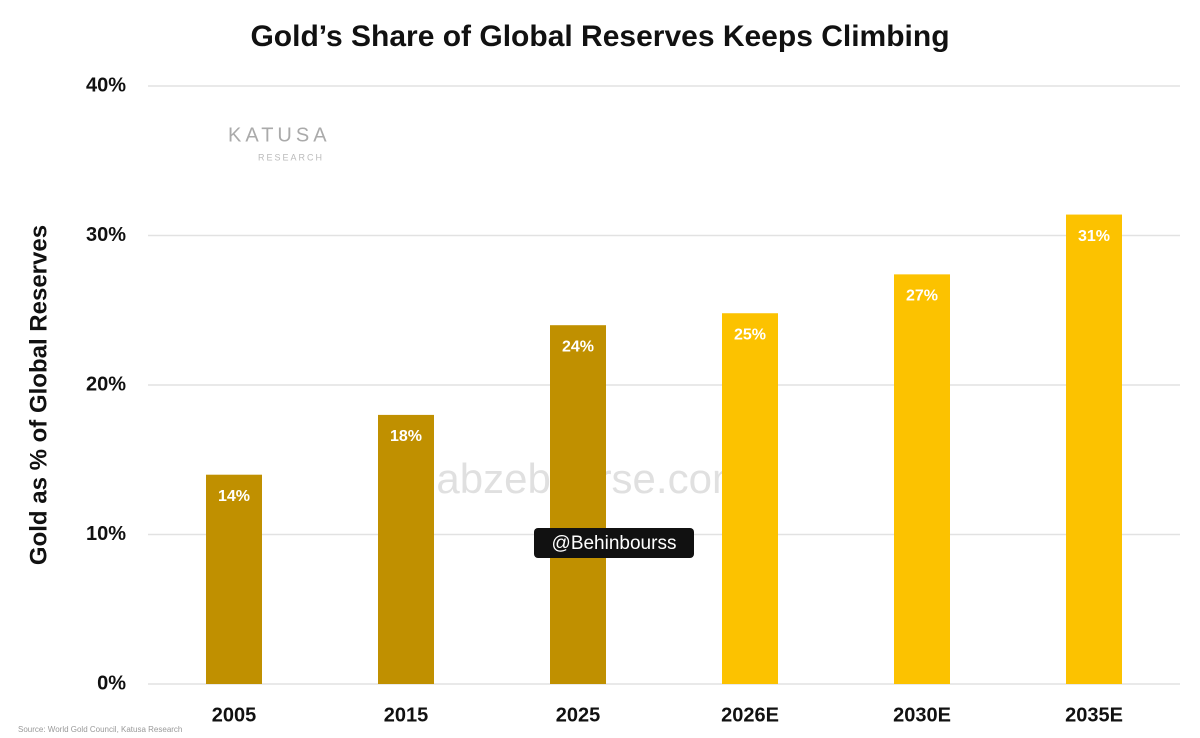 Image resolution: width=1200 pixels, height=738 pixels. I want to click on watermark: RESEARCH, so click(291, 157).